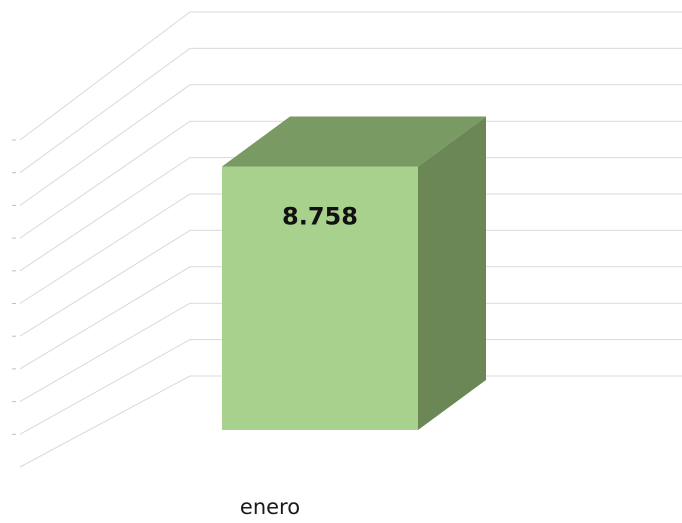  What do you see at coordinates (452, 273) in the screenshot?
I see `bar-side-face` at bounding box center [452, 273].